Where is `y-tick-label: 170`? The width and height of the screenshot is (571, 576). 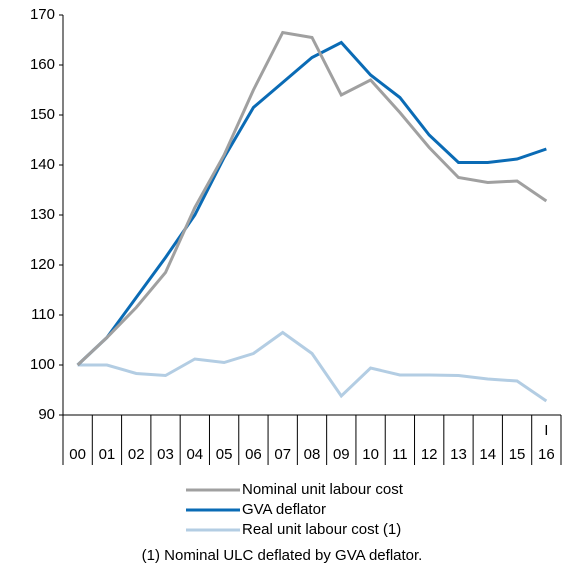
y-tick-label: 170 is located at coordinates (42, 14).